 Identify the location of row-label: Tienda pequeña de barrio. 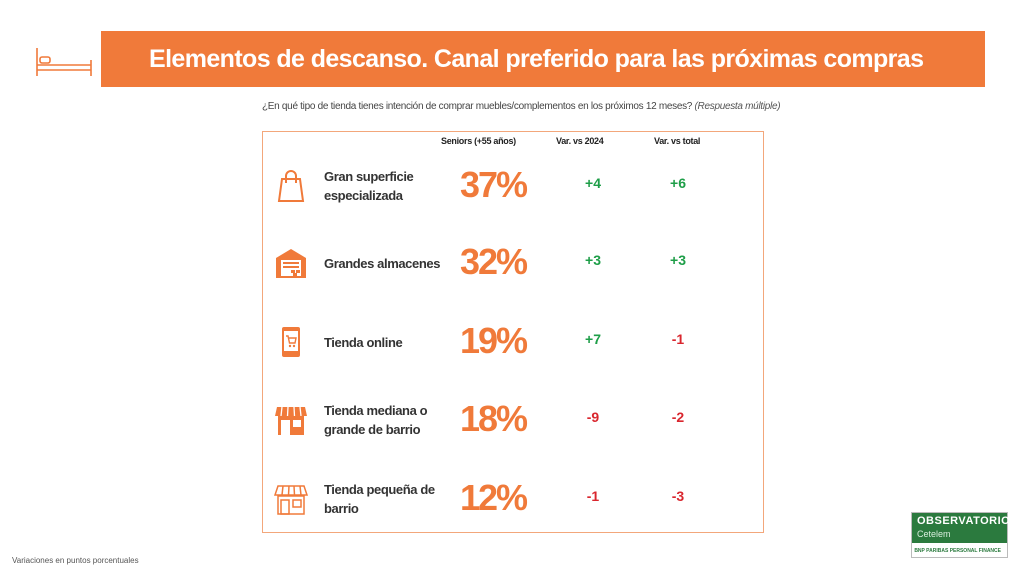
(379, 499).